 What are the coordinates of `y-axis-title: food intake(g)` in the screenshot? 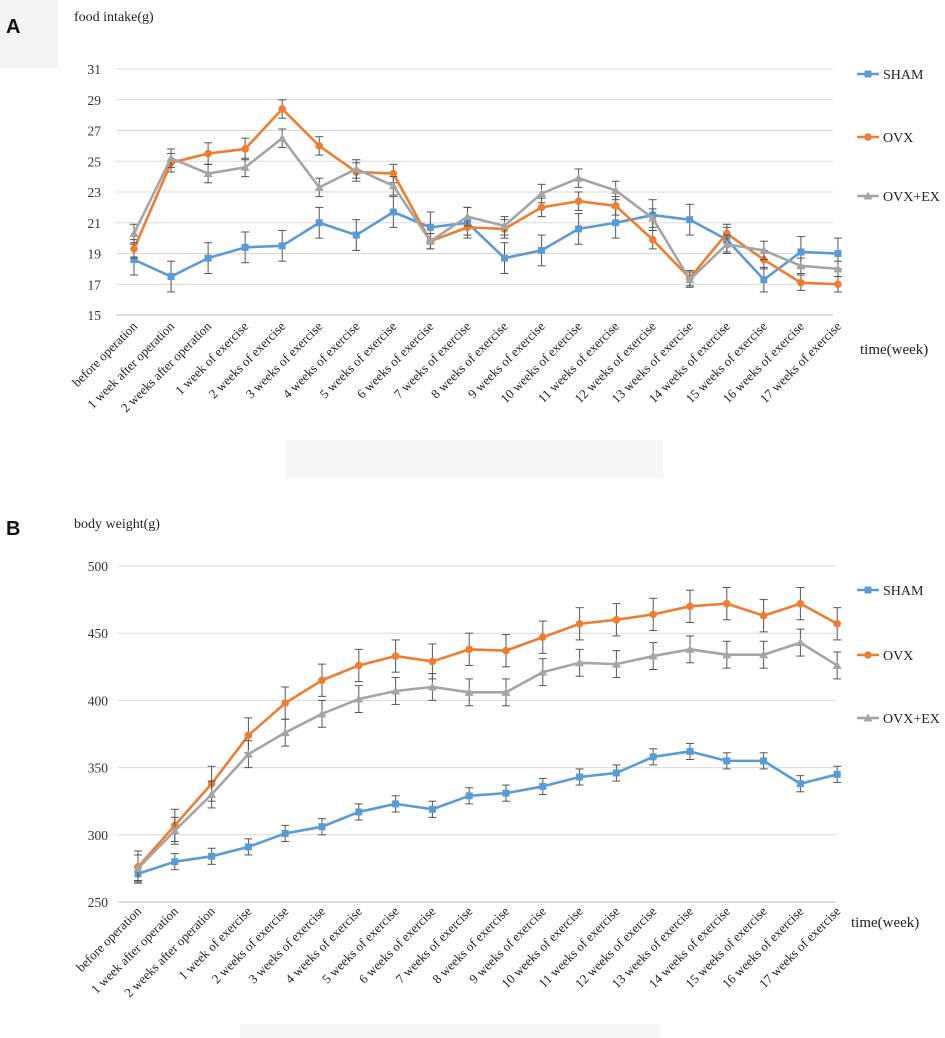 It's located at (114, 17).